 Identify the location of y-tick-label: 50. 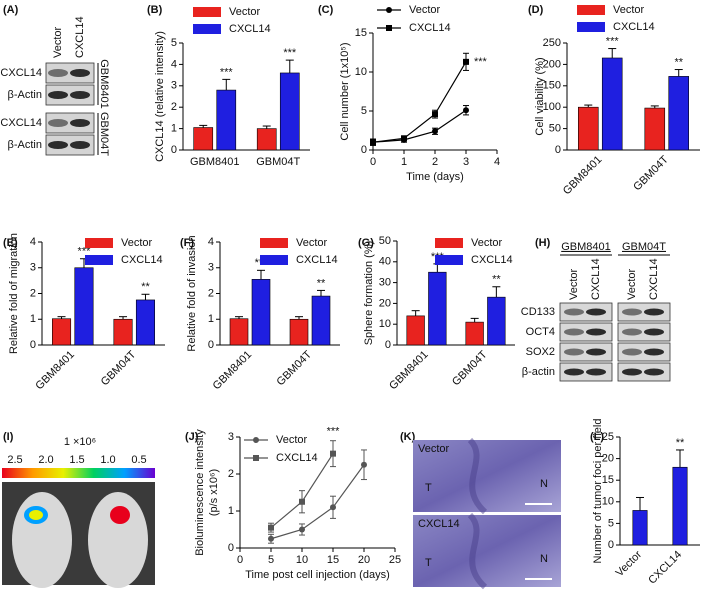
(385, 241).